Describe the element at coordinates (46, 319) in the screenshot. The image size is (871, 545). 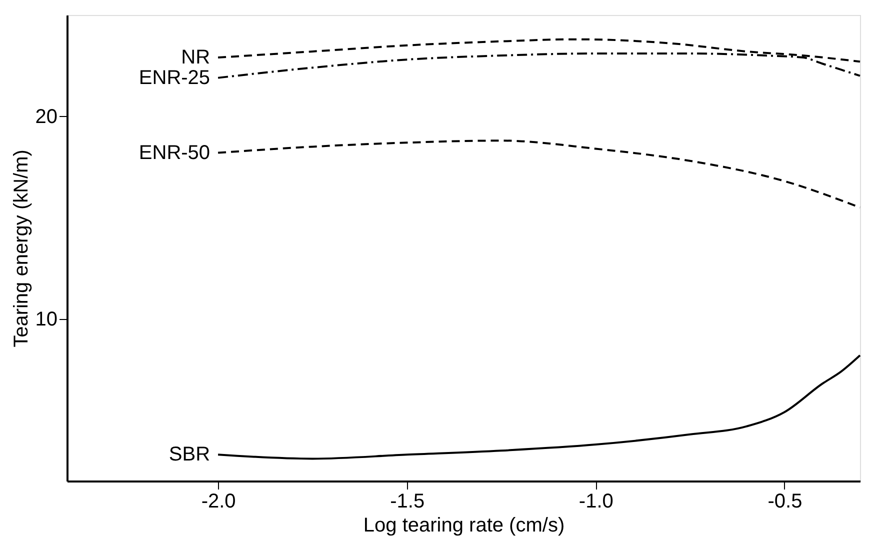
I see `y-tick-label: 10` at that location.